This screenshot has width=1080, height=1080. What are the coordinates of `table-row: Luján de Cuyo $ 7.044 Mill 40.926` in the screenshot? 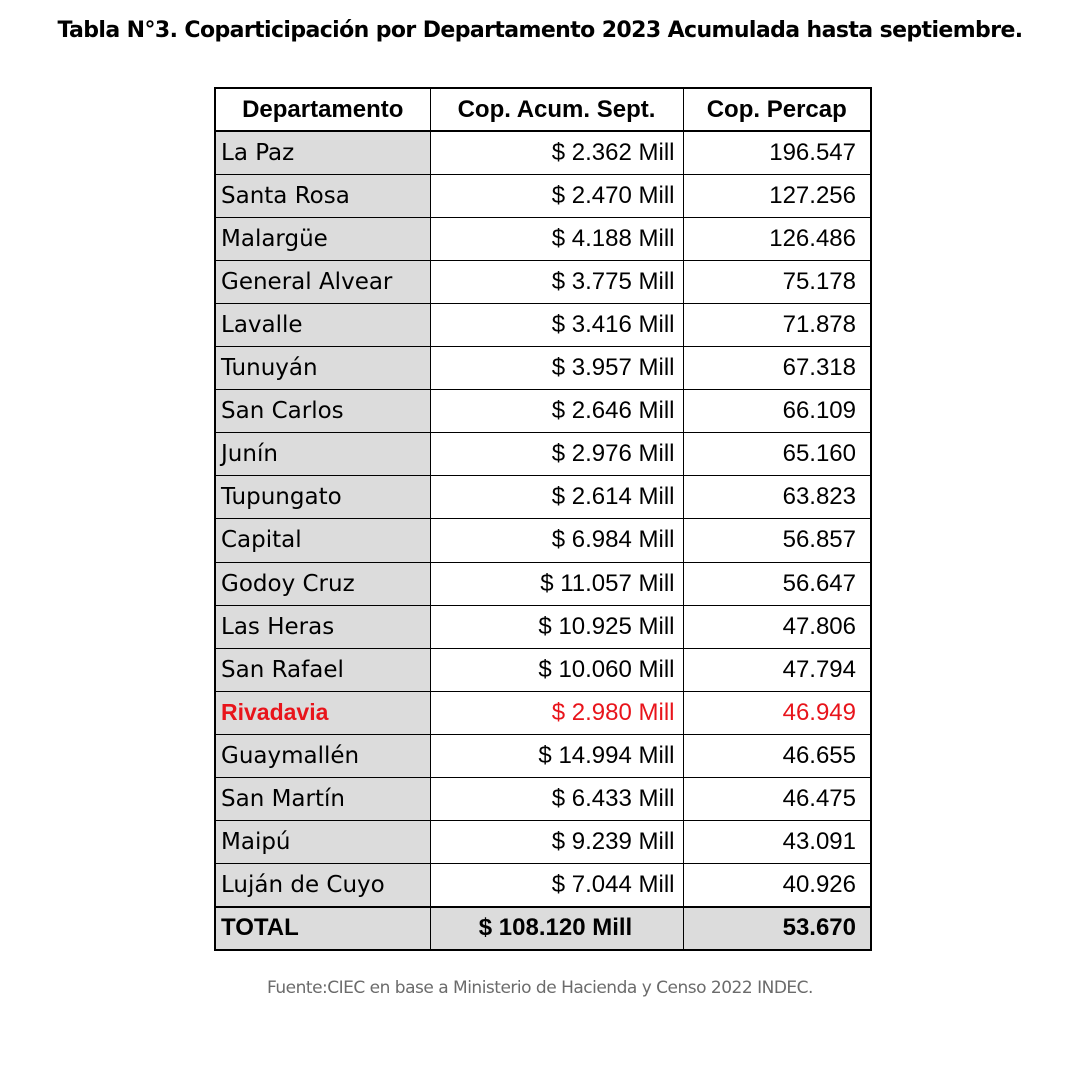 It's located at (543, 885).